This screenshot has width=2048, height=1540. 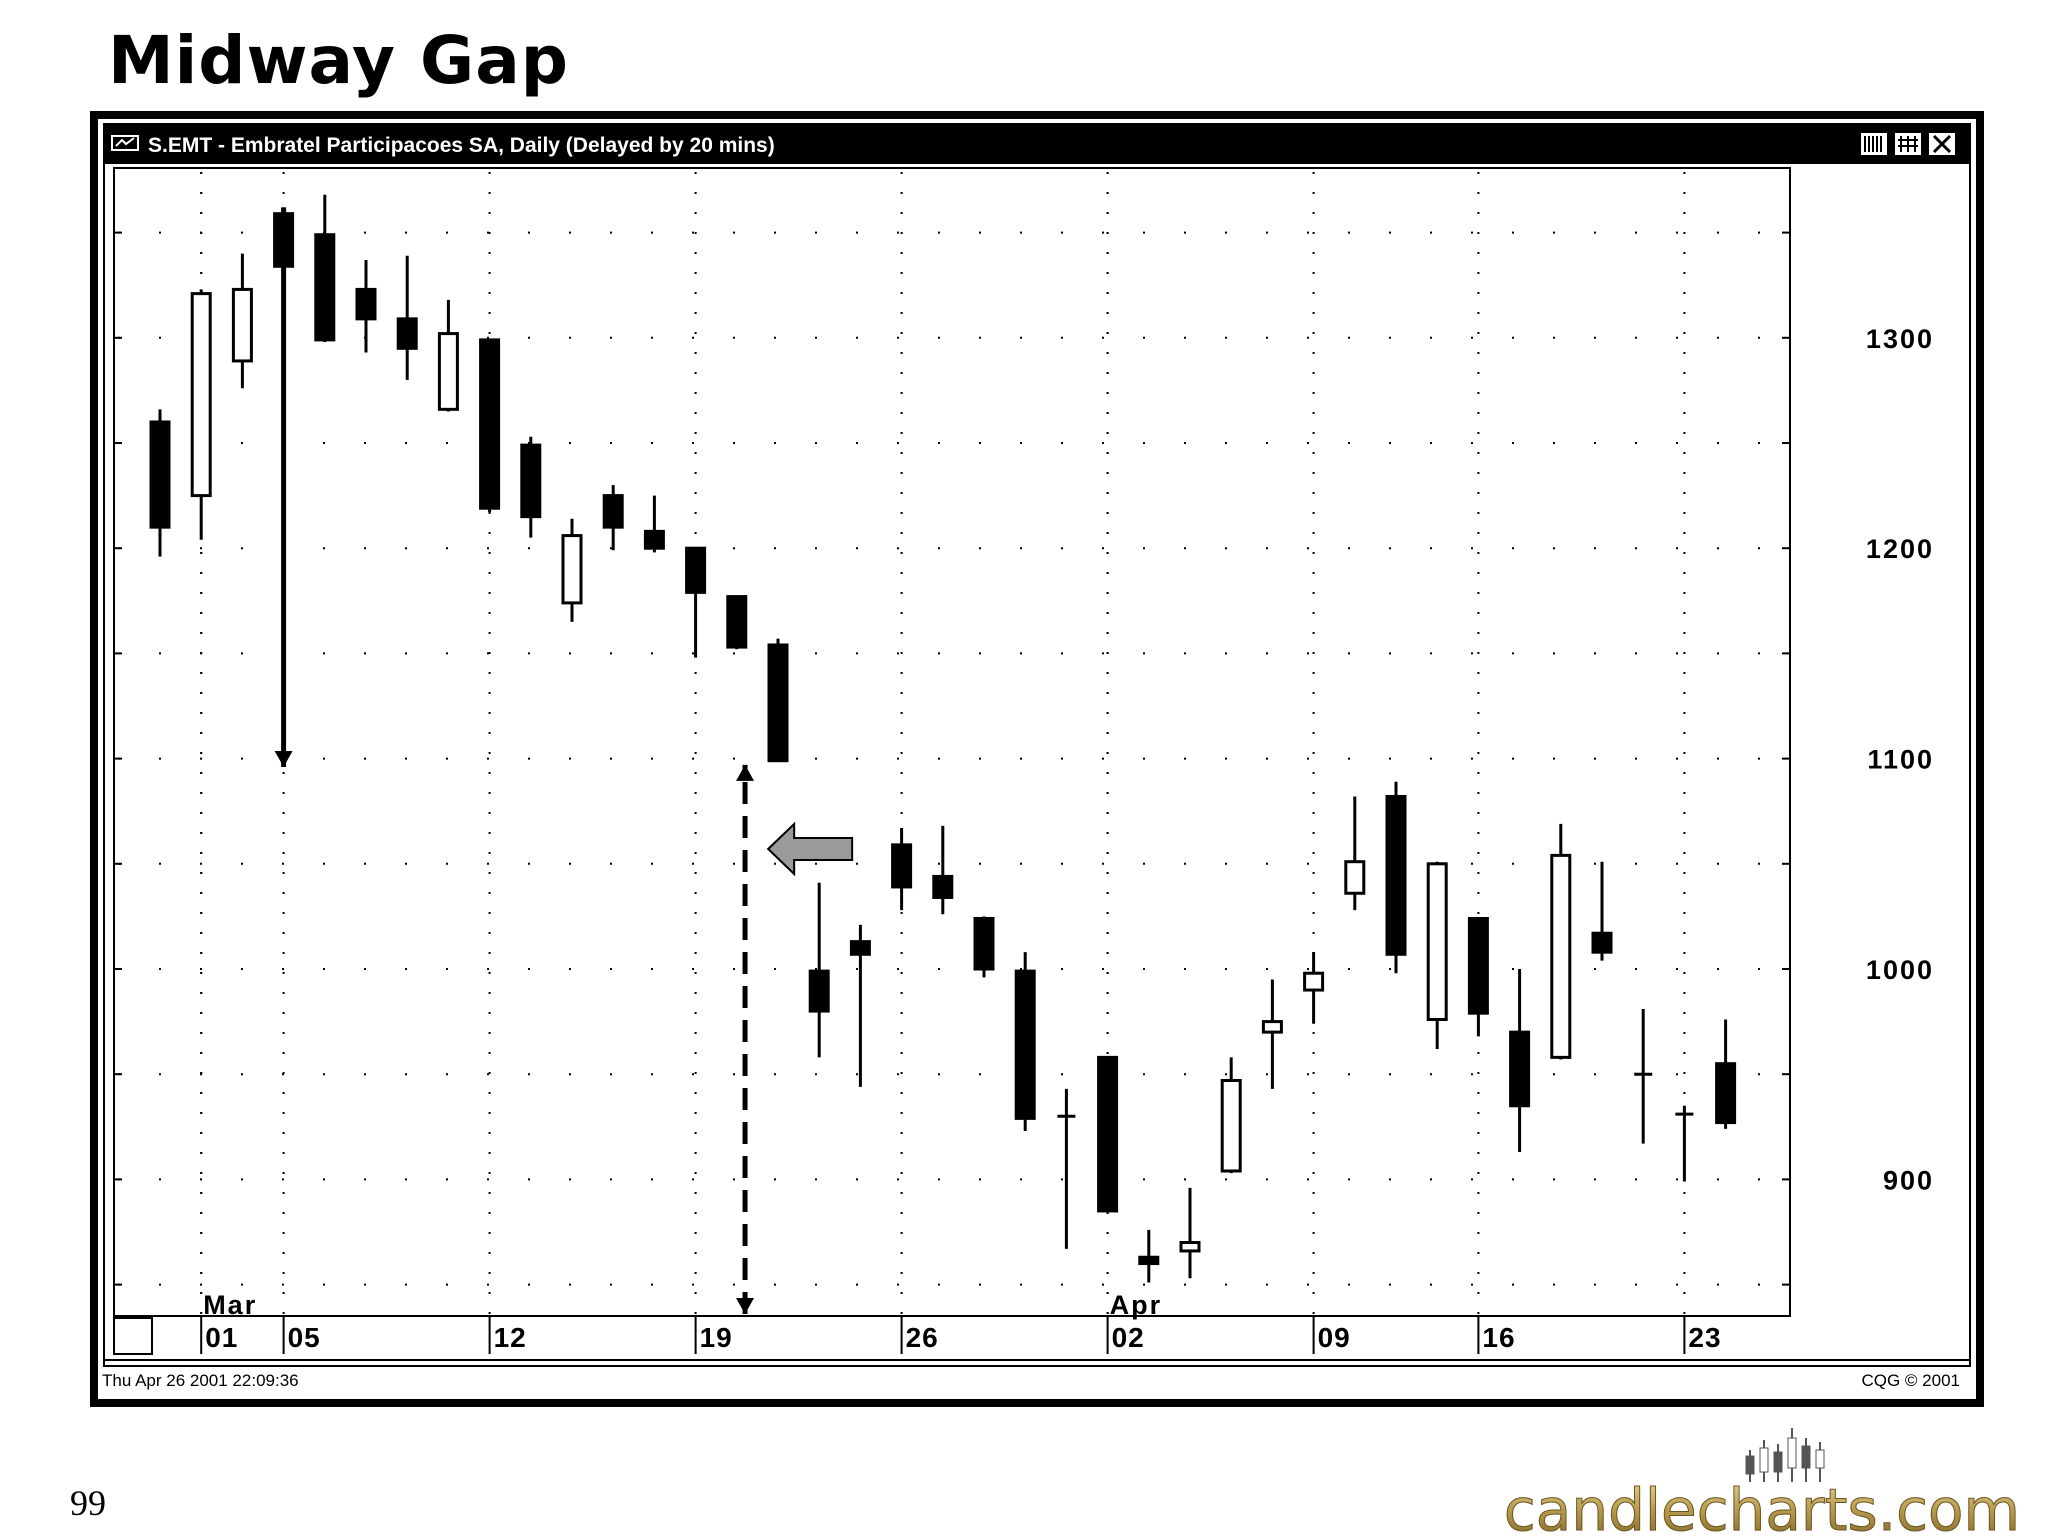 What do you see at coordinates (1785, 1455) in the screenshot?
I see `candlestick-logo-icon` at bounding box center [1785, 1455].